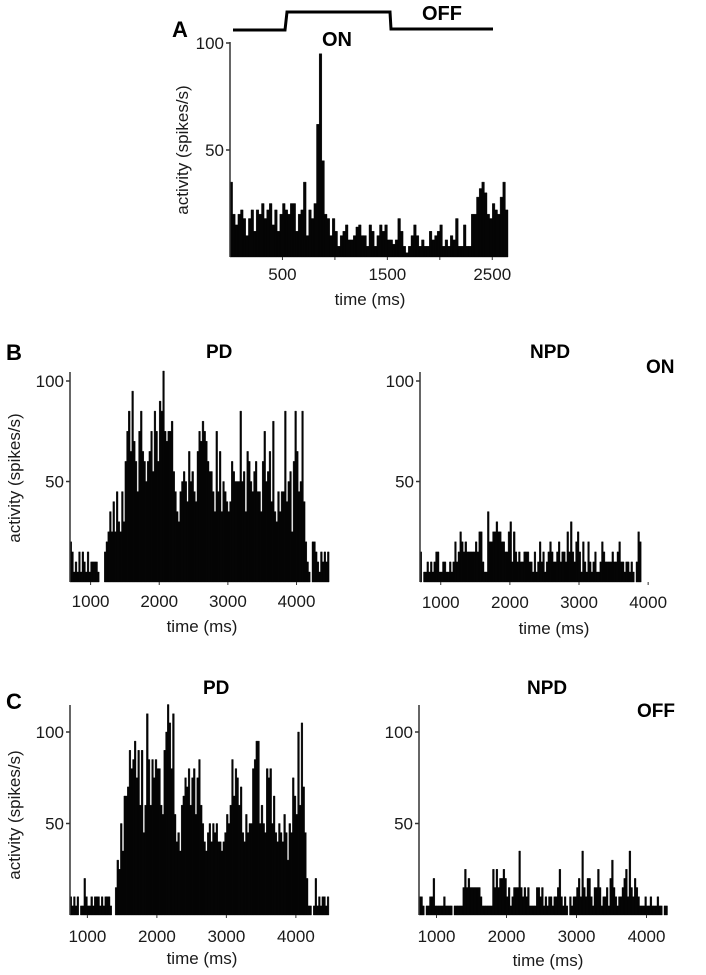  I want to click on panel-label-a: A, so click(180, 29).